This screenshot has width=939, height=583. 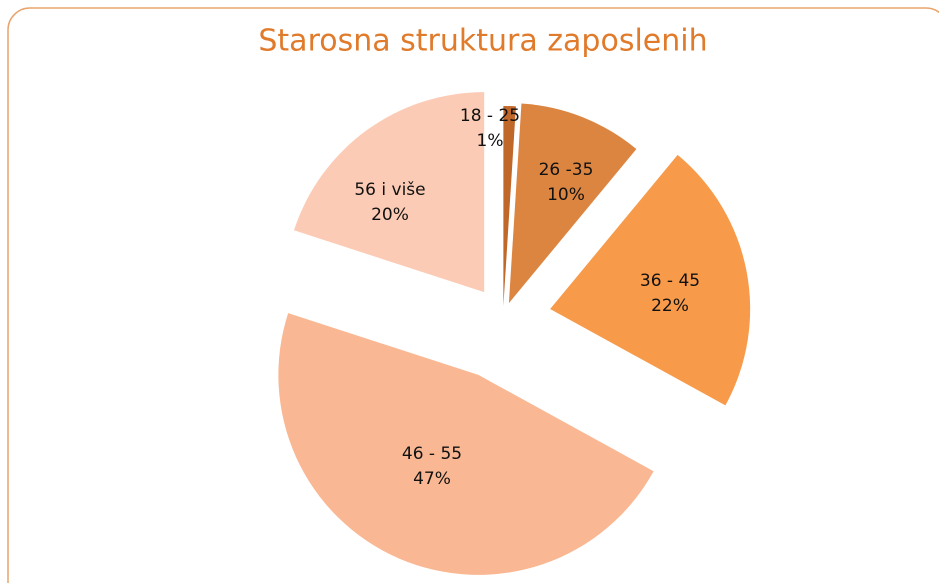 What do you see at coordinates (670, 306) in the screenshot?
I see `slice-value-label: 22%` at bounding box center [670, 306].